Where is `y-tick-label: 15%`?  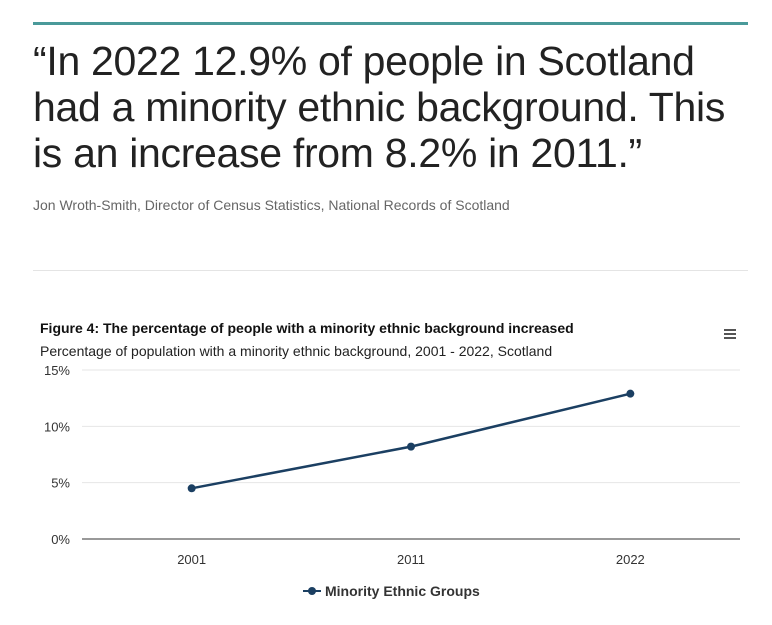 y-tick-label: 15% is located at coordinates (57, 370).